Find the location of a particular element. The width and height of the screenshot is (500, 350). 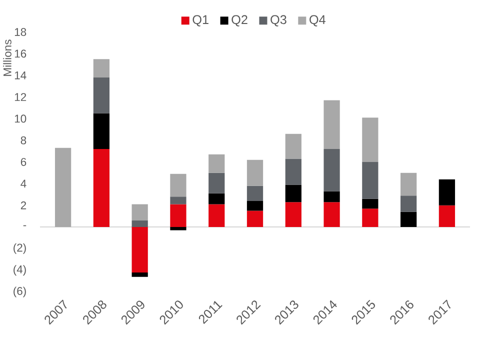

y-tick-label: 2 is located at coordinates (23, 205).